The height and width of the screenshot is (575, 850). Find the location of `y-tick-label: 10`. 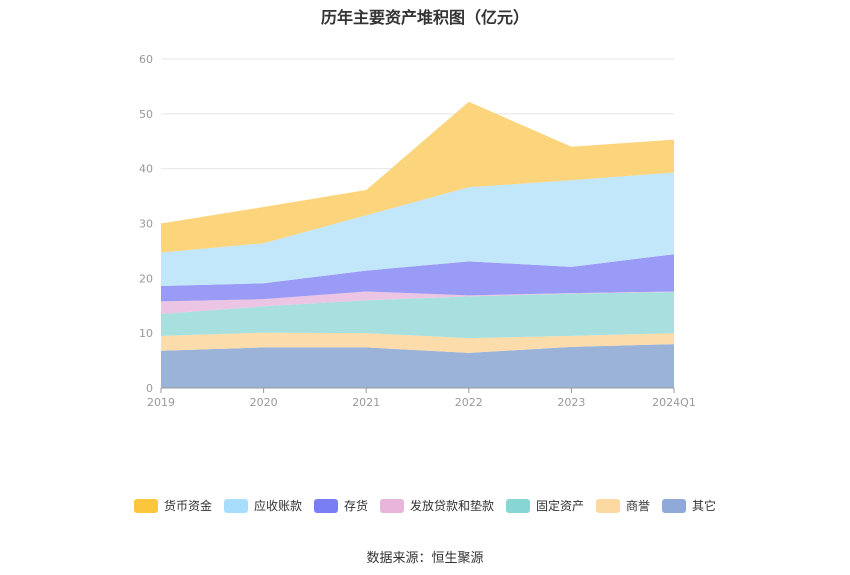

y-tick-label: 10 is located at coordinates (146, 333).